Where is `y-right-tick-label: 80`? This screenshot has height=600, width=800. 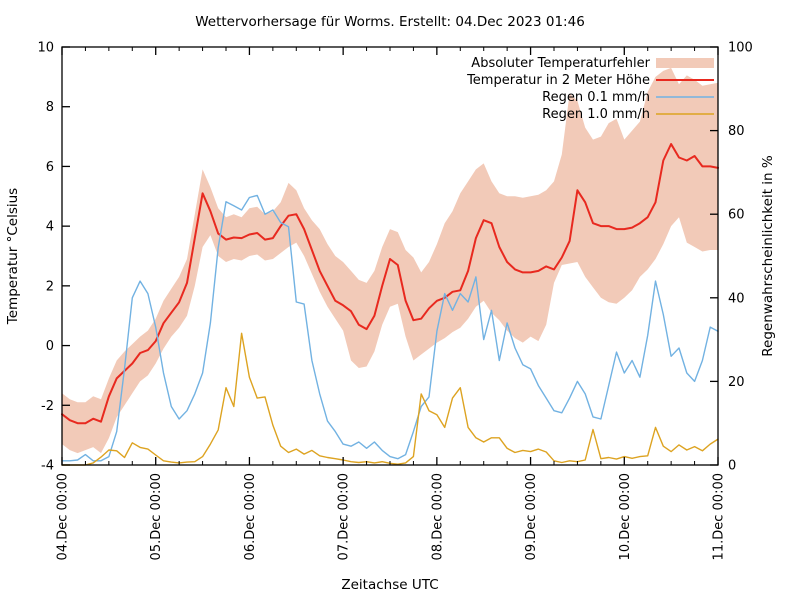
y-right-tick-label: 80 is located at coordinates (736, 131).